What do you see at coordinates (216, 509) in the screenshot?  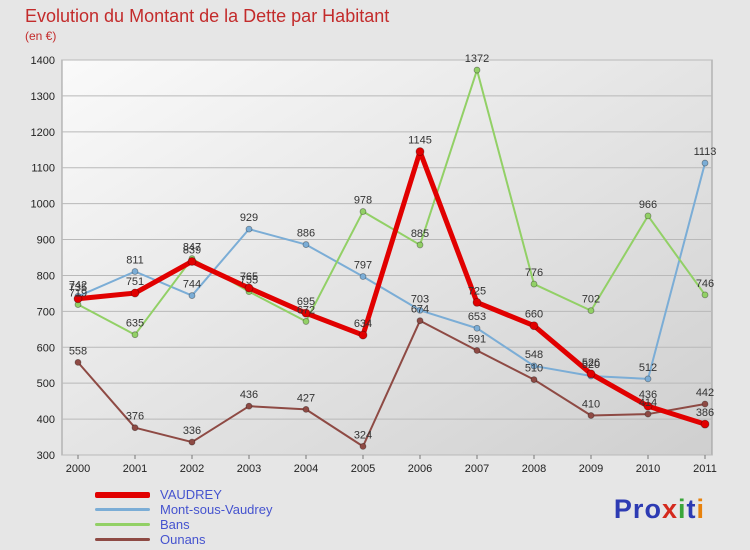 I see `legend-label: Mont-sous-Vaudrey` at bounding box center [216, 509].